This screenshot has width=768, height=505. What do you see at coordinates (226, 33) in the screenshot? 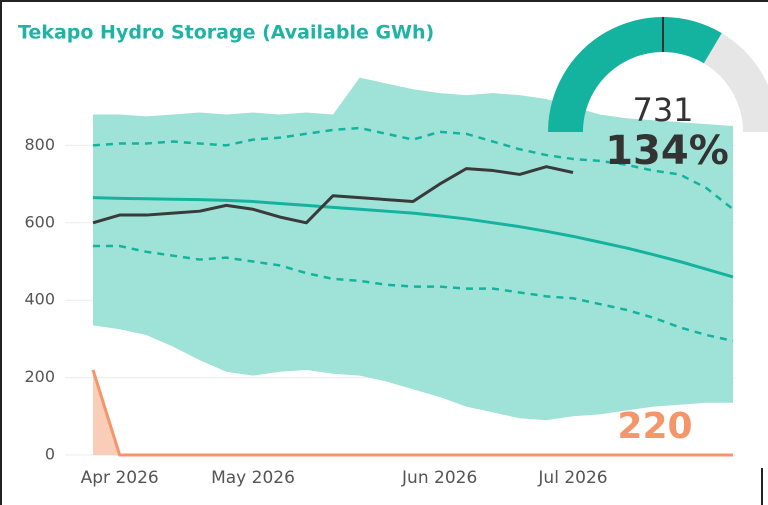
I see `chart-title: Tekapo Hydro Storage (Available GWh)` at bounding box center [226, 33].